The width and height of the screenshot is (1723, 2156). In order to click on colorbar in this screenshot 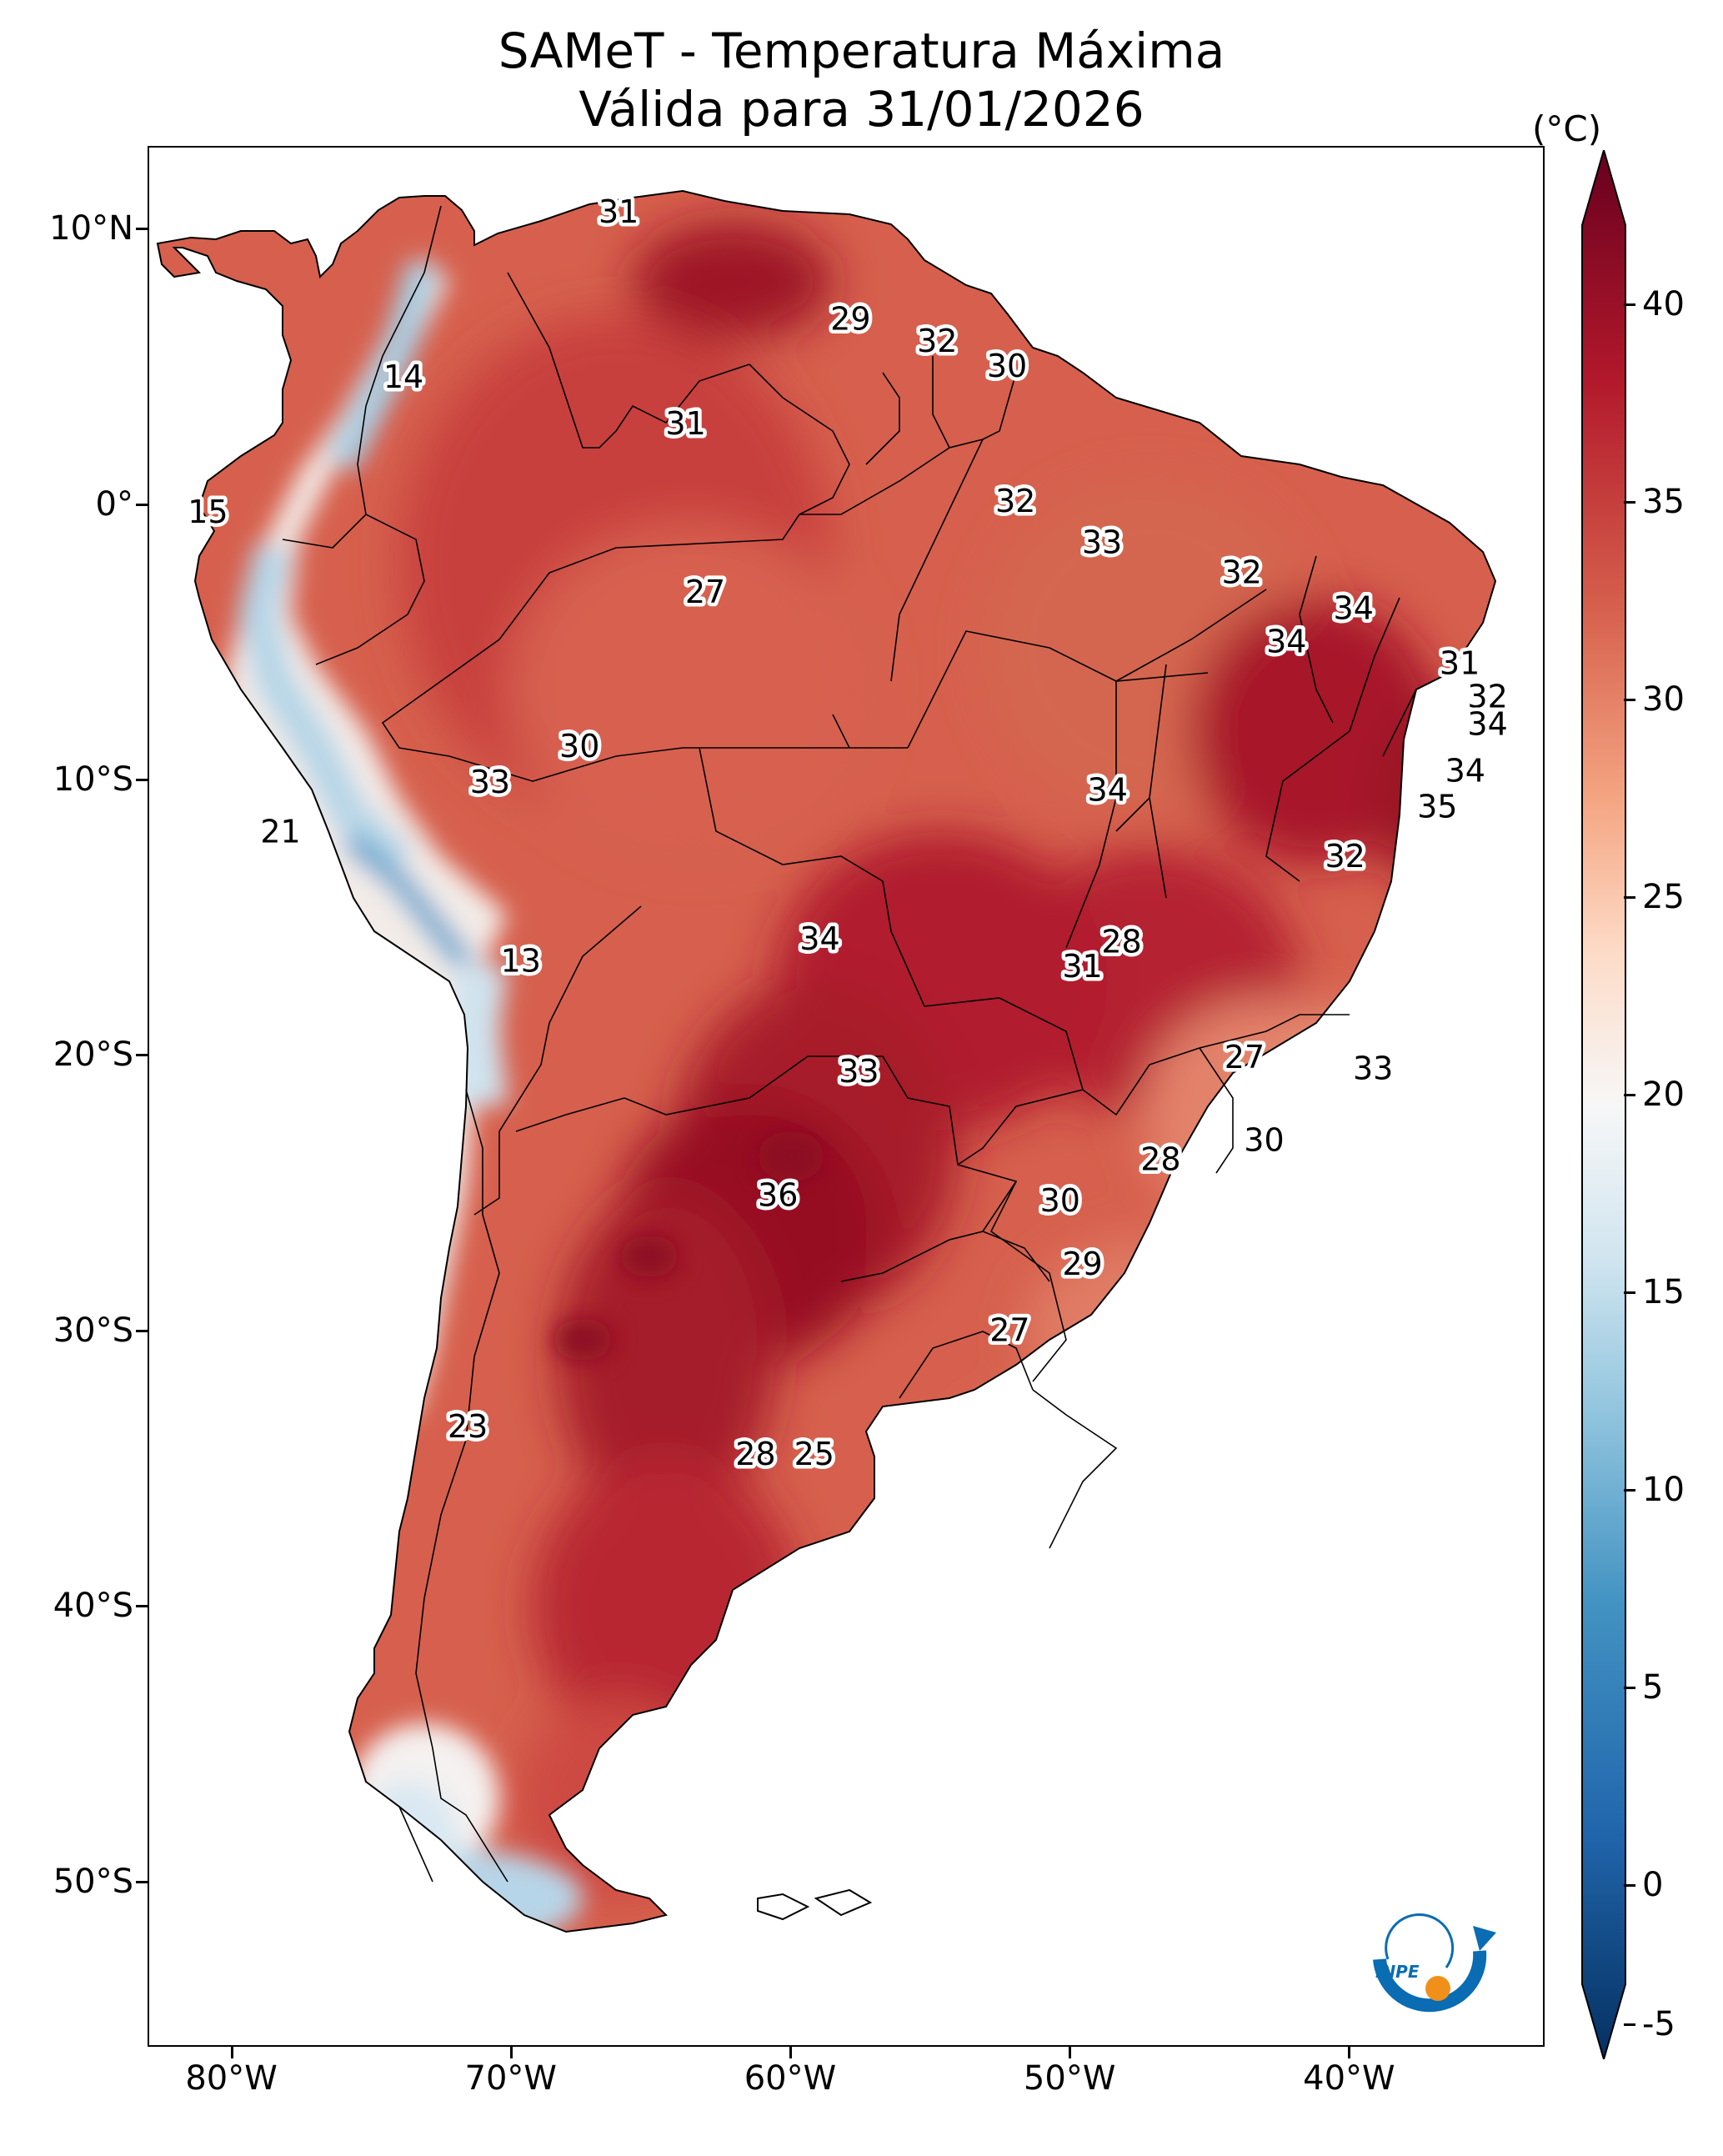, I will do `click(1603, 1104)`.